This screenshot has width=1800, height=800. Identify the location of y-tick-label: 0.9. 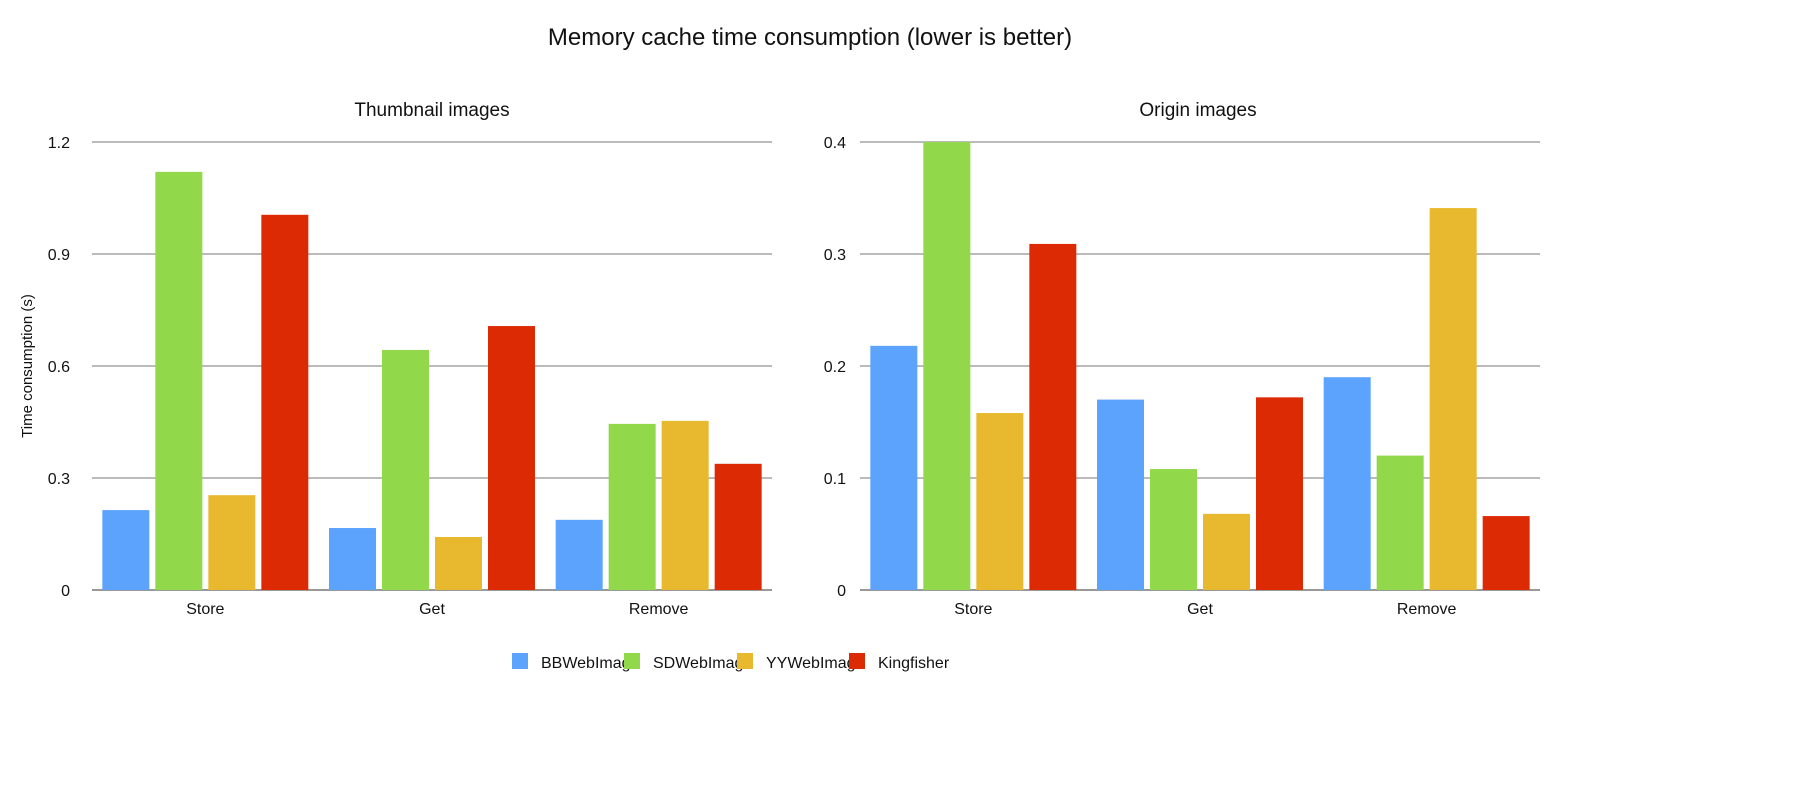
(59, 255).